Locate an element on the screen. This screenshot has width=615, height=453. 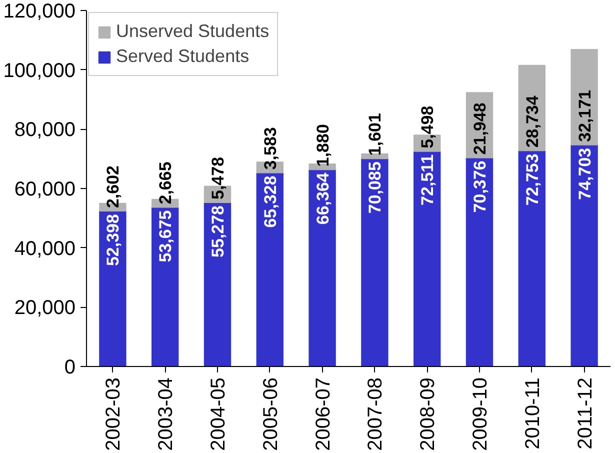
x-tick-label: 2007-08 is located at coordinates (375, 414).